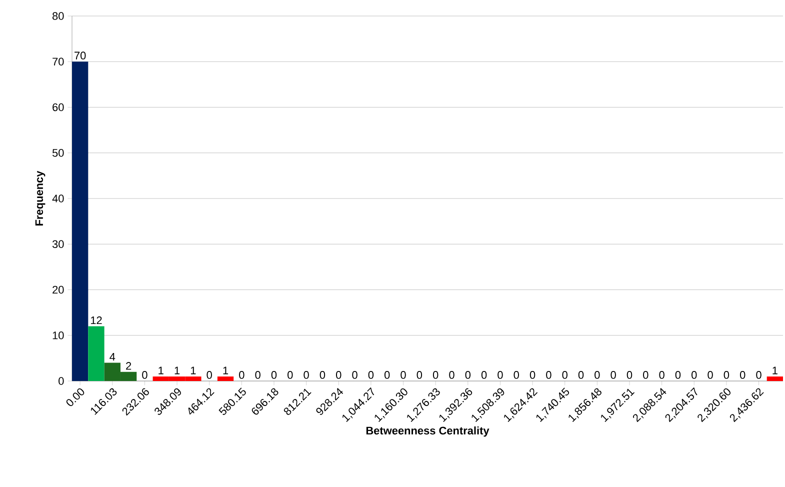 The image size is (785, 487). What do you see at coordinates (58, 153) in the screenshot?
I see `y-tick-label: 50` at bounding box center [58, 153].